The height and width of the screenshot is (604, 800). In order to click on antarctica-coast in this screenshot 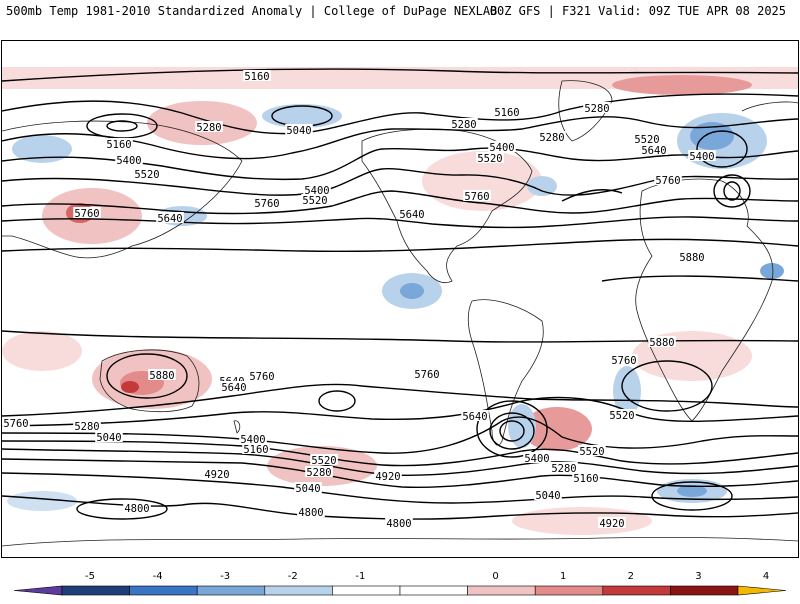, I will do `click(400, 541)`.